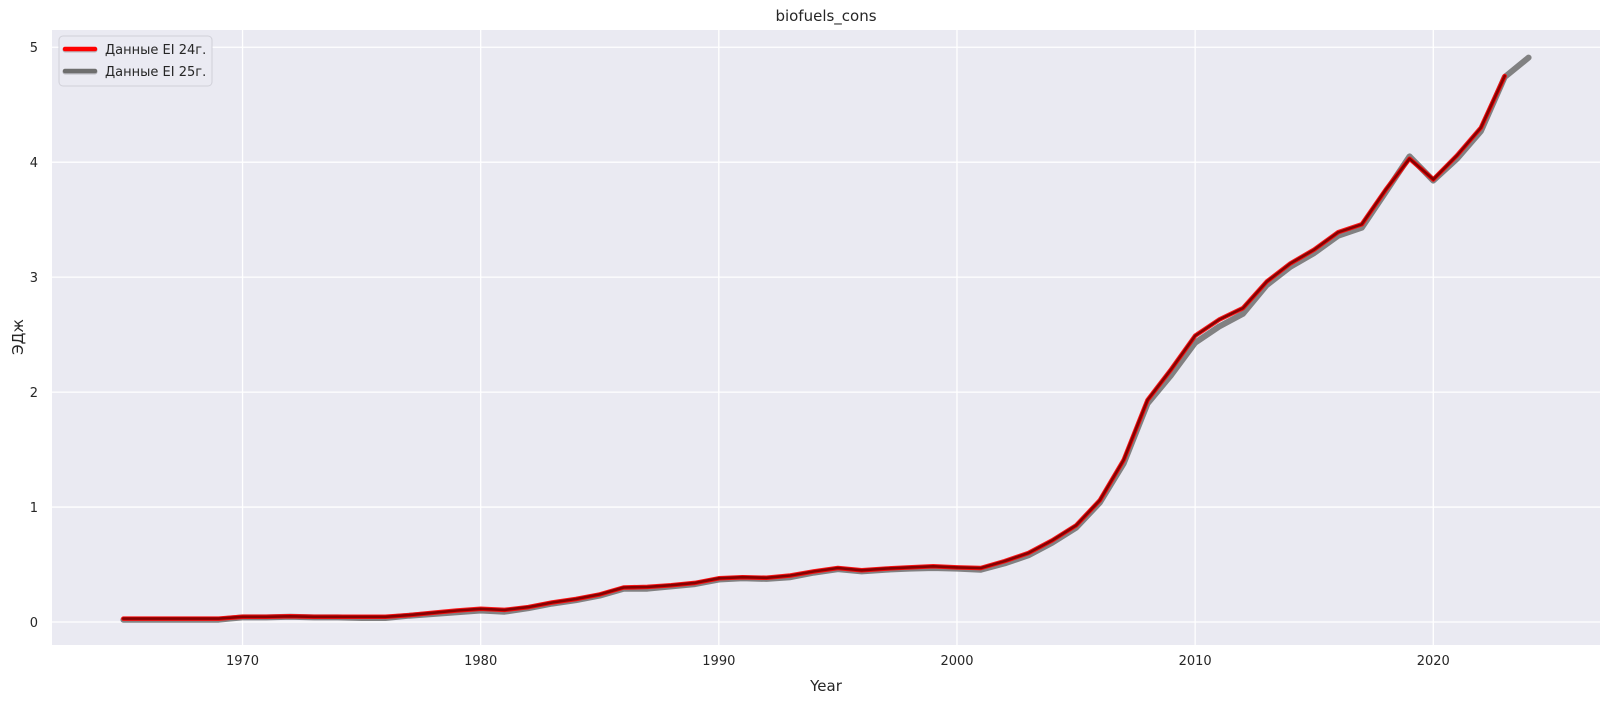 Image resolution: width=1612 pixels, height=704 pixels. What do you see at coordinates (34, 508) in the screenshot?
I see `y-tick-label: 1` at bounding box center [34, 508].